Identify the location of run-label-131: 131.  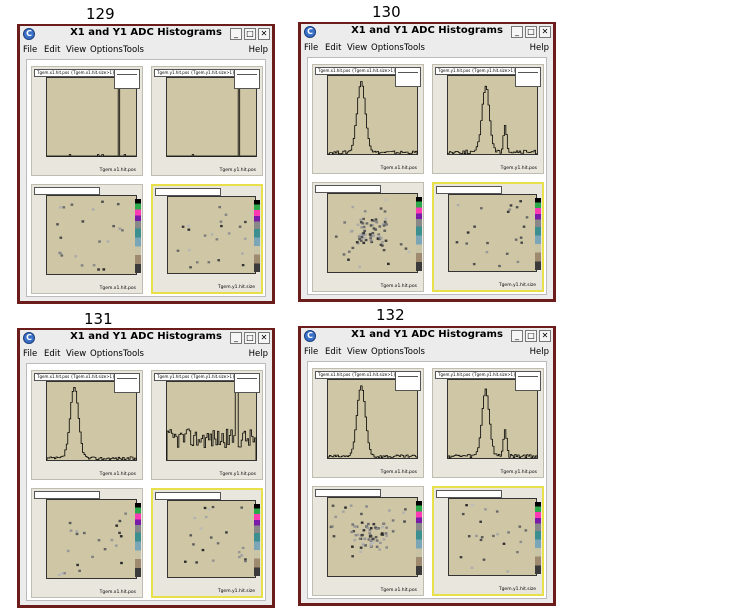
(98, 319).